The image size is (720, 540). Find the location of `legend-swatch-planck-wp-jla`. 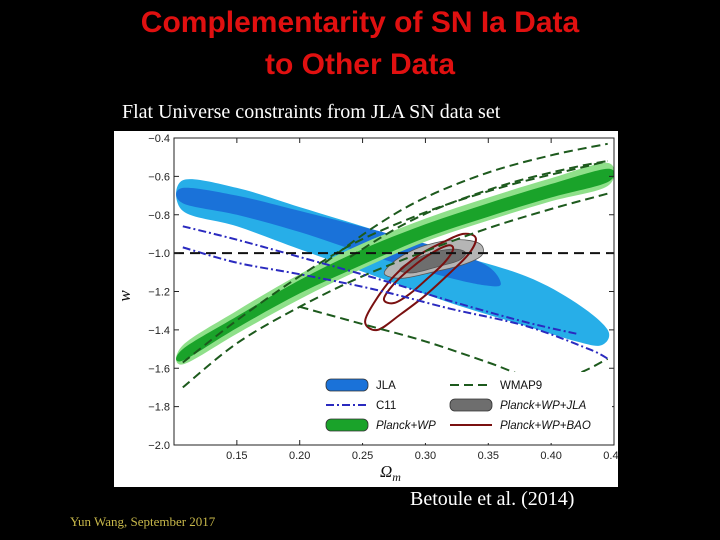

legend-swatch-planck-wp-jla is located at coordinates (471, 405).